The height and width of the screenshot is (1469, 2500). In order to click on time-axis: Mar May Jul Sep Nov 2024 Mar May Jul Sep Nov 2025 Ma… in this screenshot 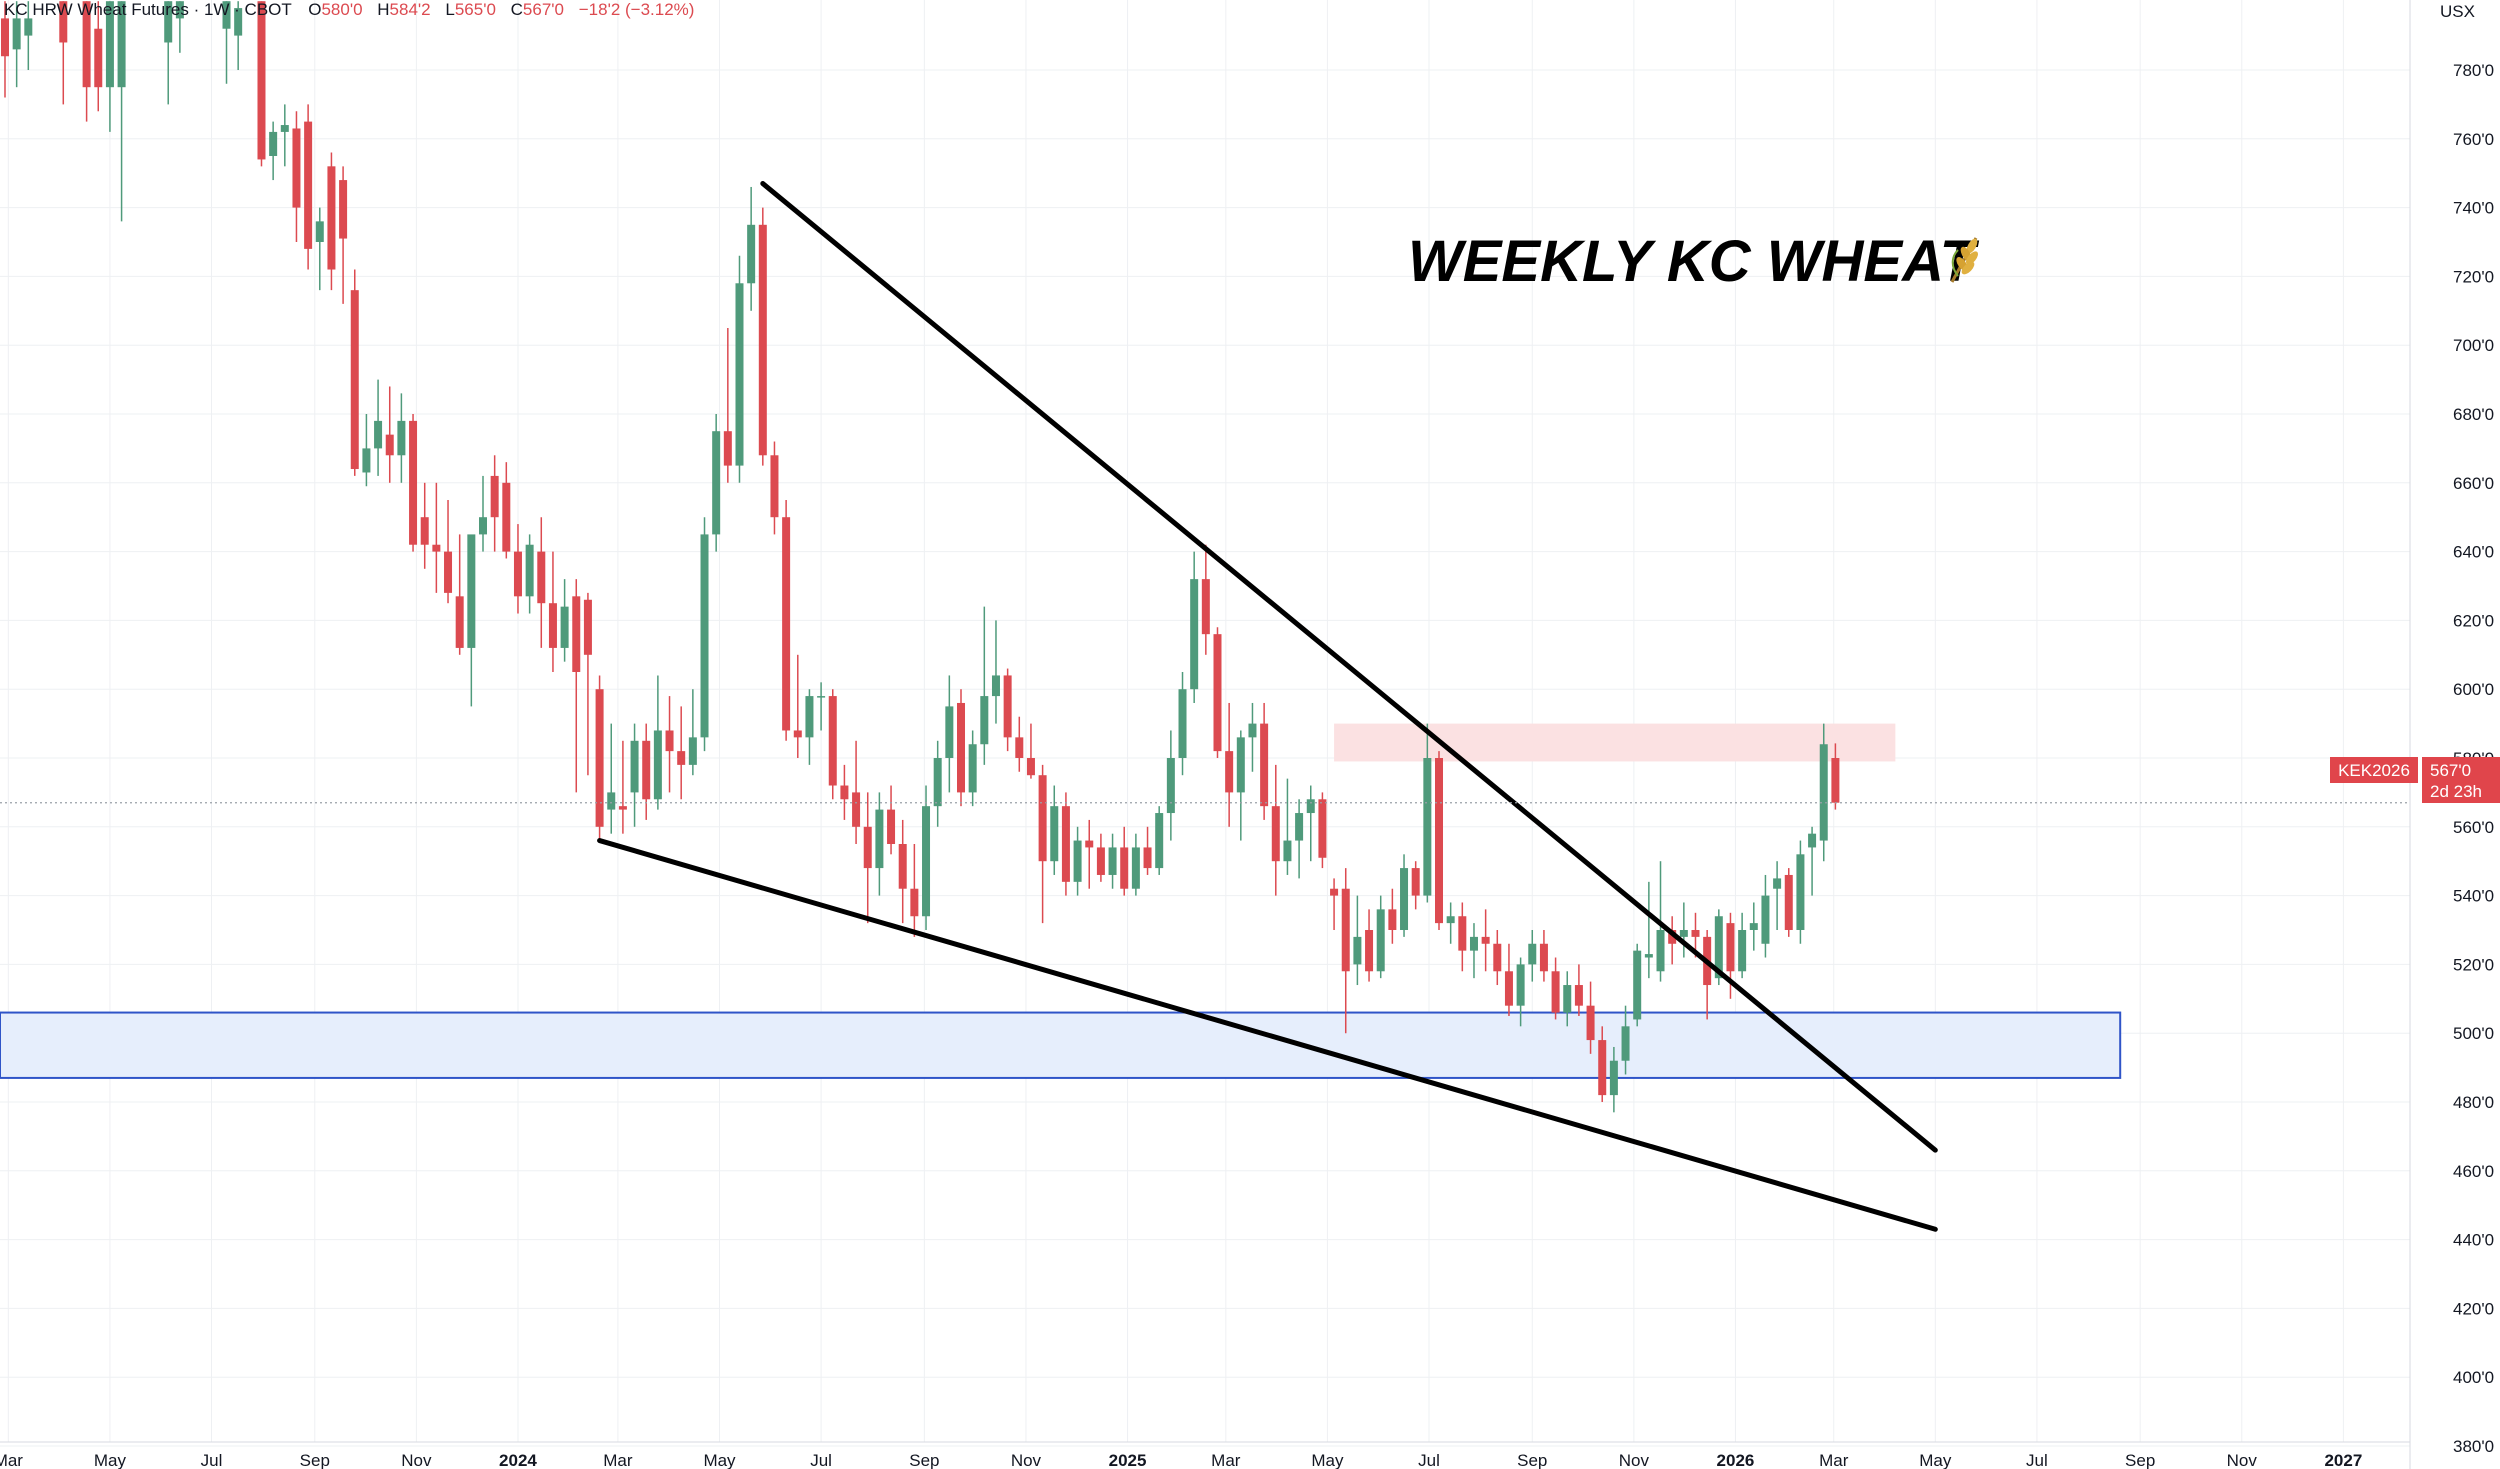, I will do `click(1181, 1460)`.